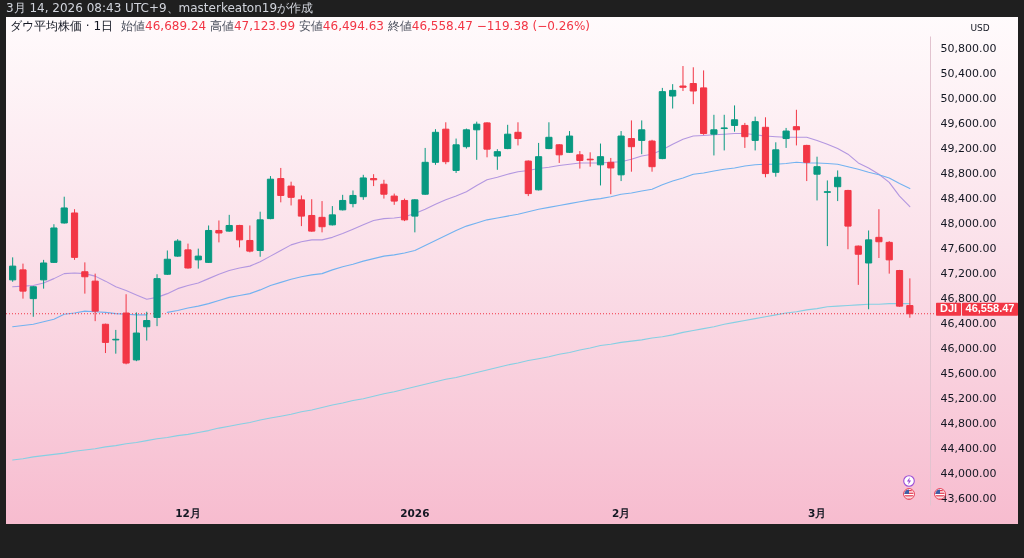 The image size is (1024, 558). I want to click on y-tick-label: 44,800.00, so click(968, 424).